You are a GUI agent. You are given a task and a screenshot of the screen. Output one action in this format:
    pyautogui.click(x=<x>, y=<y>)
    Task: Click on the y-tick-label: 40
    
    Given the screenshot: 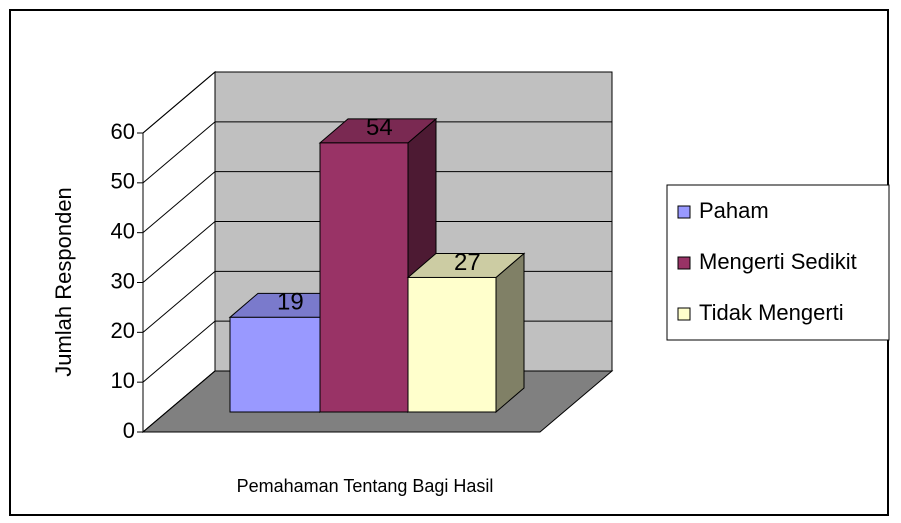 What is the action you would take?
    pyautogui.click(x=123, y=230)
    